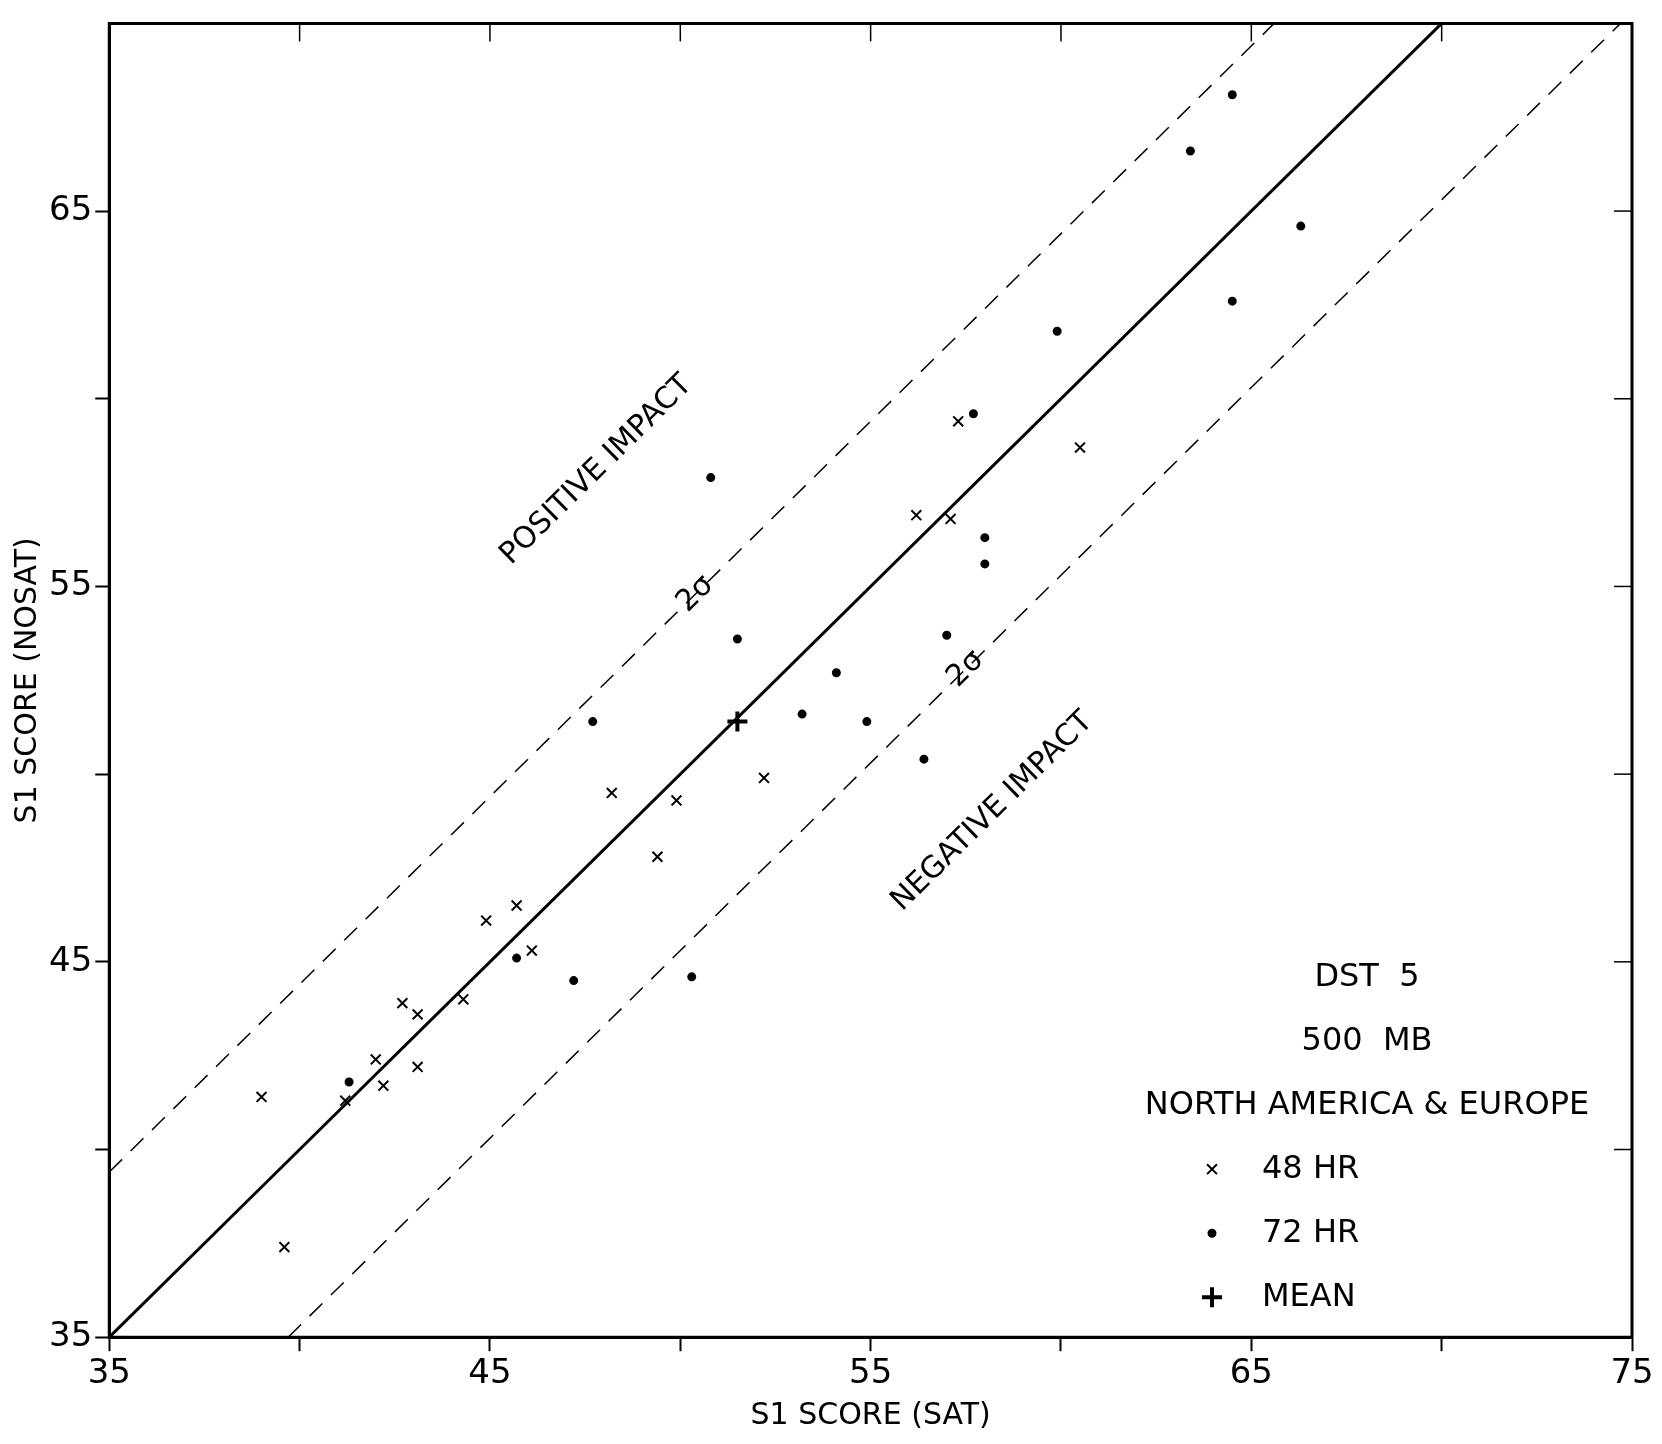 This screenshot has height=1444, width=1662. I want to click on x-axis-title: S1 SCORE (SAT), so click(870, 1413).